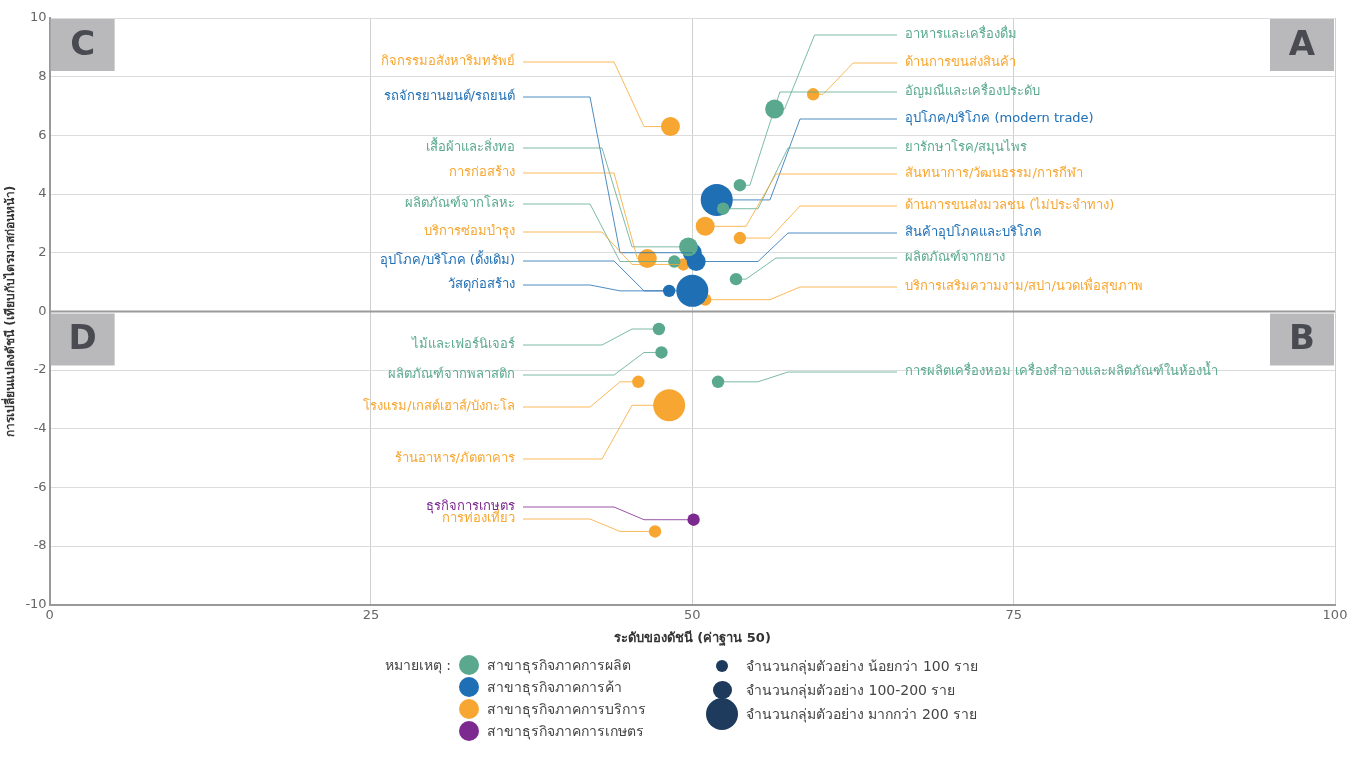  Describe the element at coordinates (862, 667) in the screenshot. I see `legend-label: จำนวนกลุ่มตัวอย่าง น้อยกว่า 100 ราย` at that location.